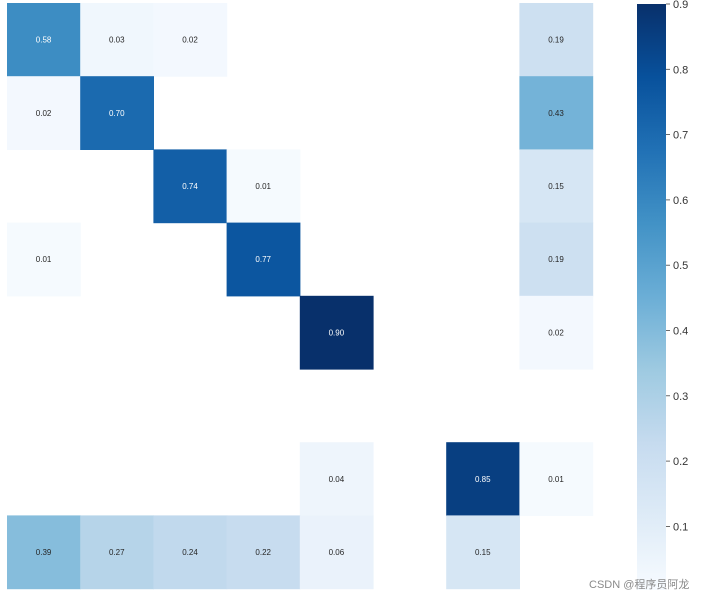 The height and width of the screenshot is (597, 715). I want to click on colorbar-tick-label: 0.5, so click(680, 266).